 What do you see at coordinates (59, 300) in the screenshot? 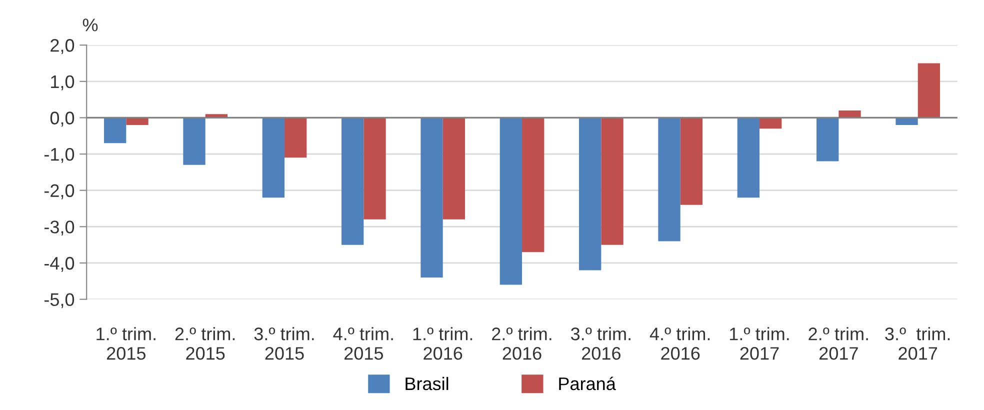
I see `y-tick-label: -5,0` at bounding box center [59, 300].